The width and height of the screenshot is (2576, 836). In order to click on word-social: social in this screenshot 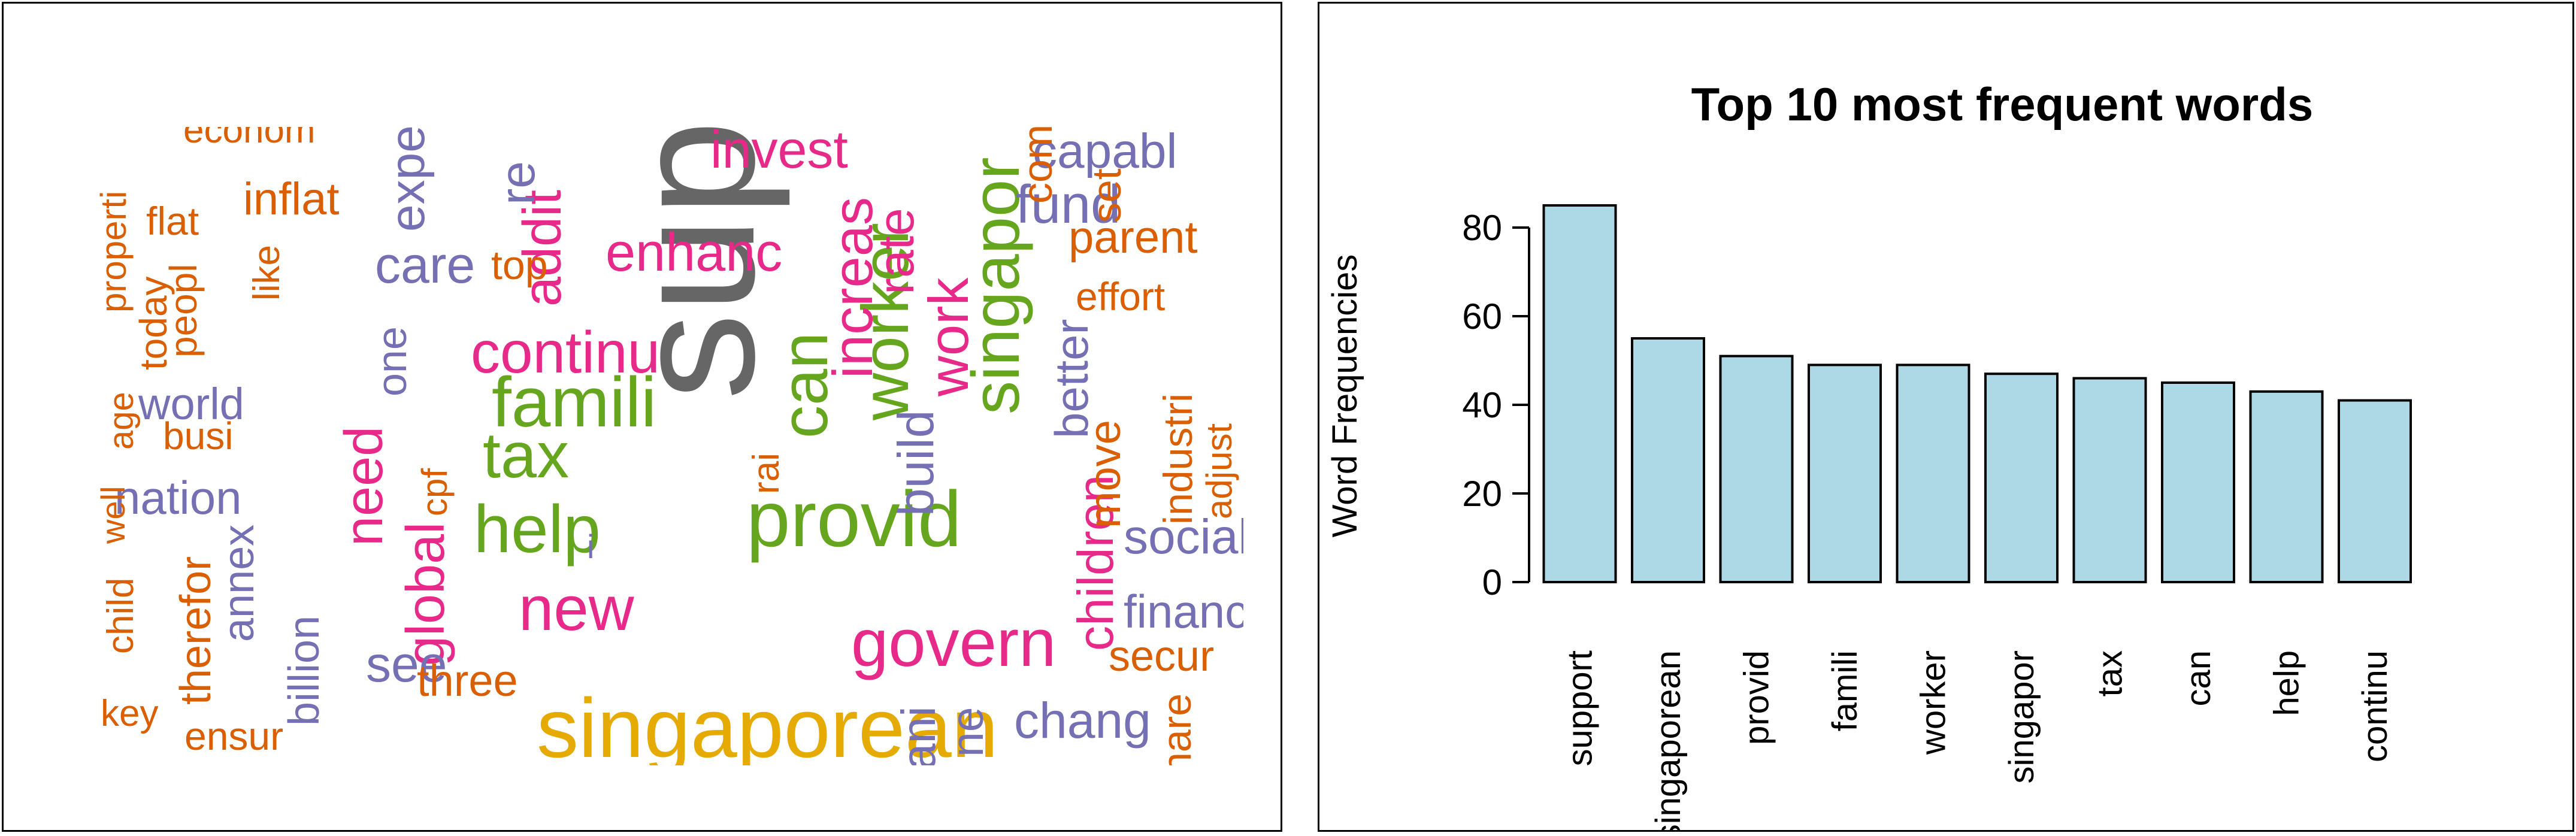, I will do `click(1183, 537)`.